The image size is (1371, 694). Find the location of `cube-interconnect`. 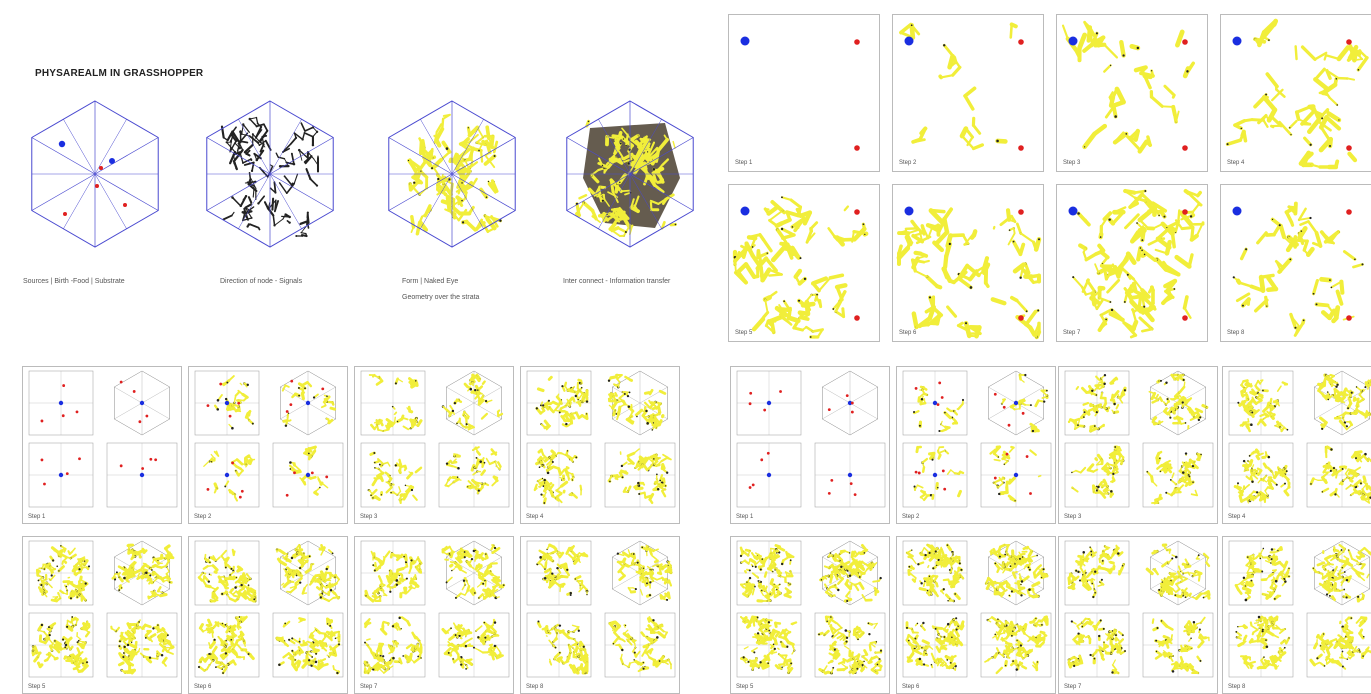

cube-interconnect is located at coordinates (630, 174).